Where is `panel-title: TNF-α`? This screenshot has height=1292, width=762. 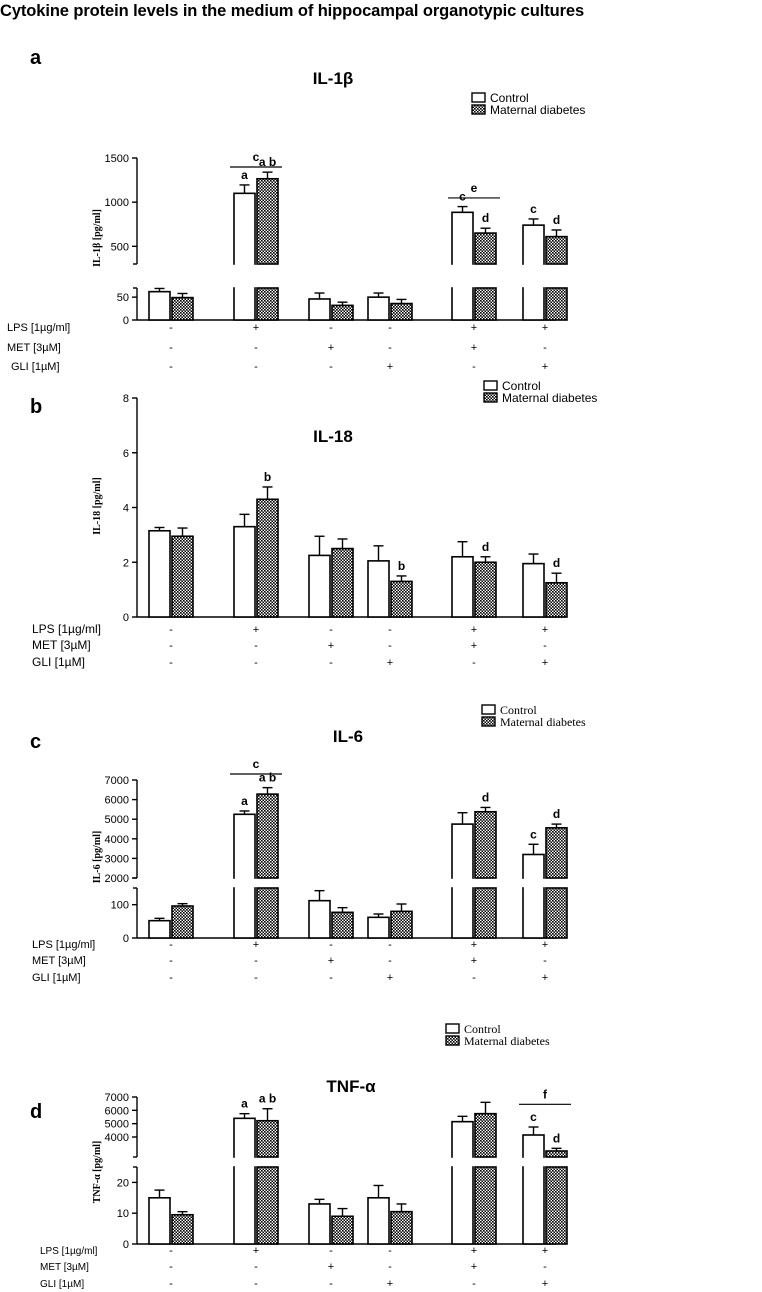 panel-title: TNF-α is located at coordinates (351, 1086).